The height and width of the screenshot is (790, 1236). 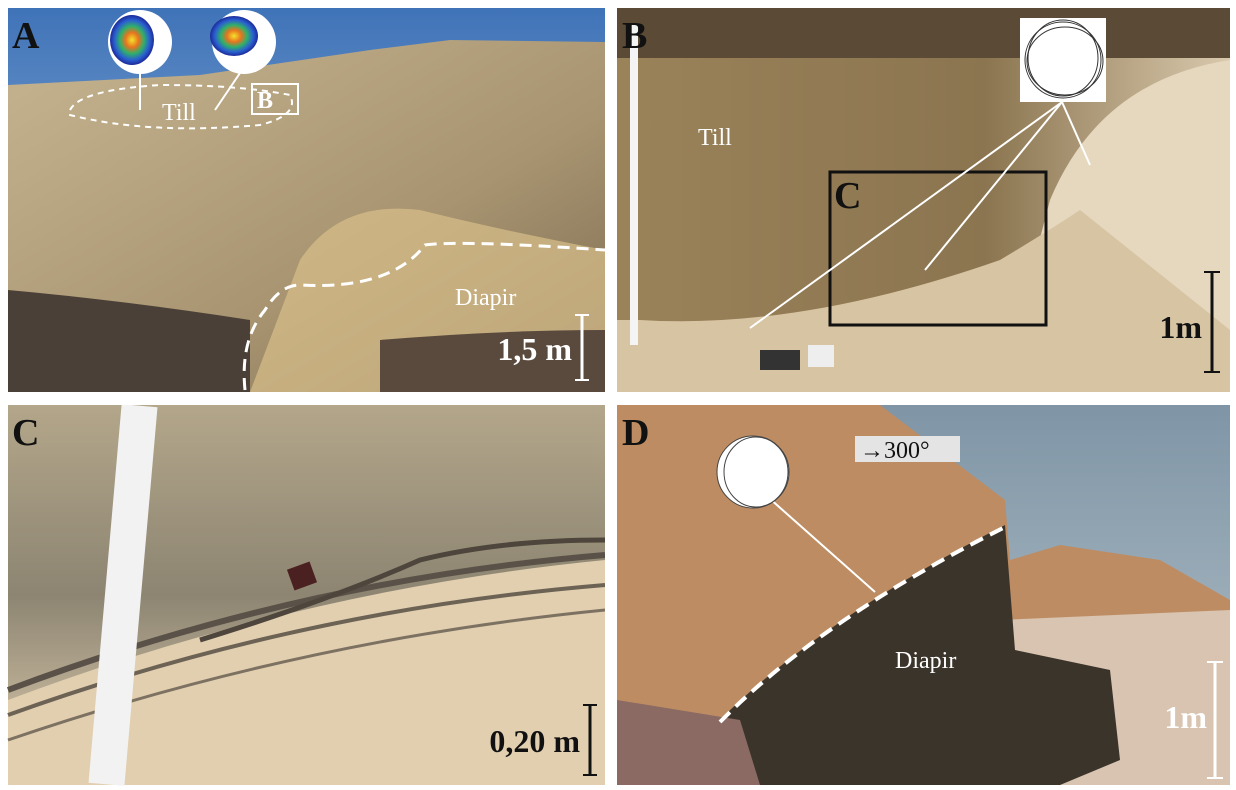 I want to click on panel-label: D, so click(x=635, y=433).